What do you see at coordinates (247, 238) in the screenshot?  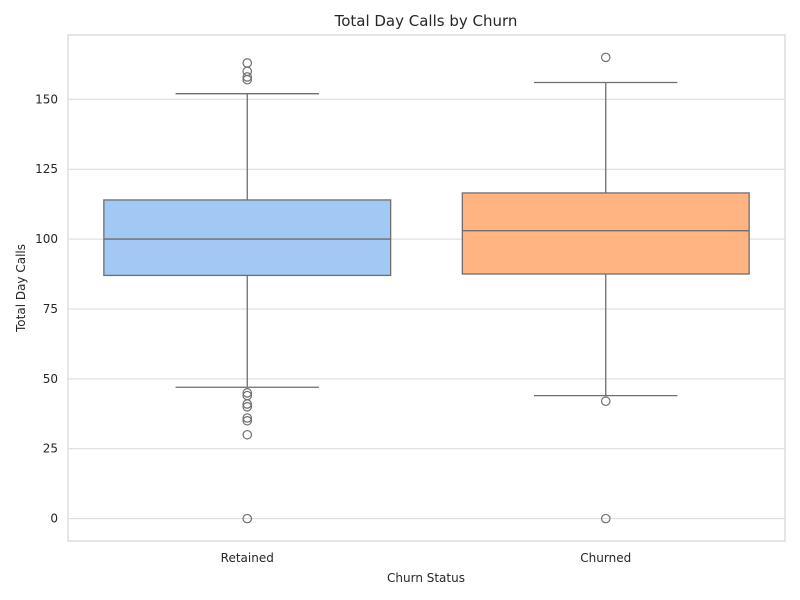 I see `iqr-box-retained` at bounding box center [247, 238].